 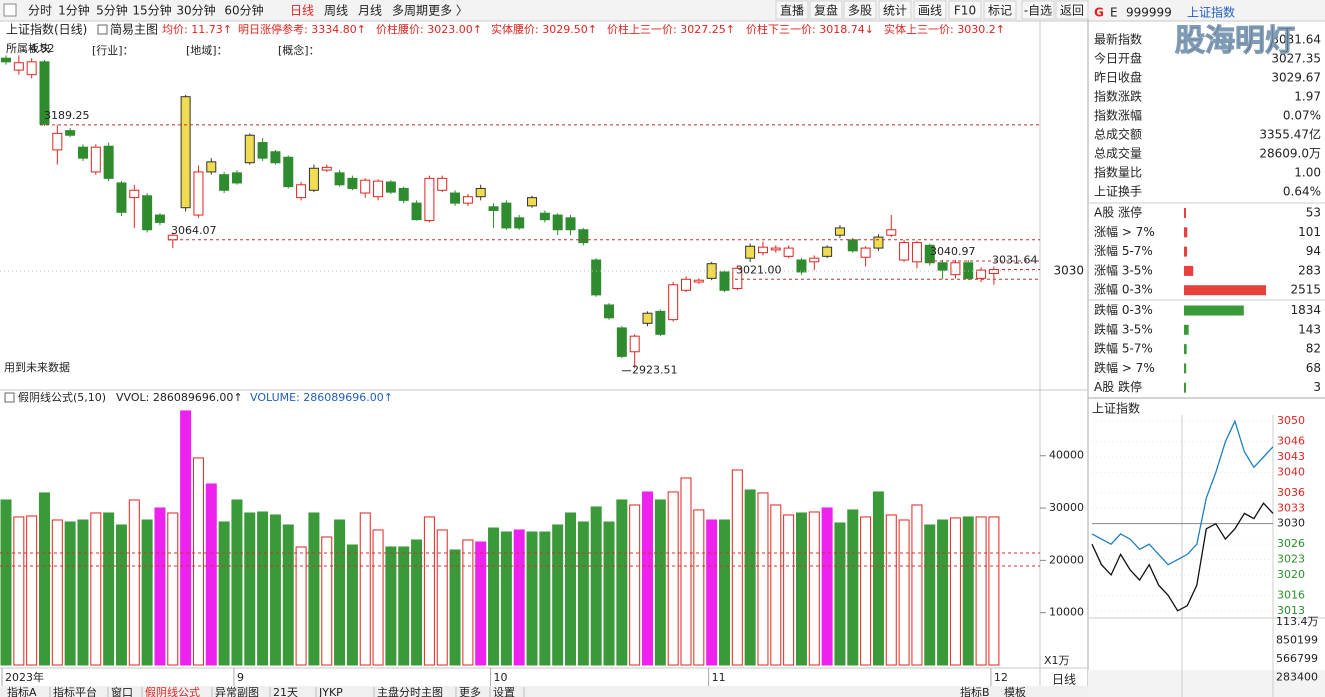 I want to click on bottom-tab: 设置, so click(x=504, y=691).